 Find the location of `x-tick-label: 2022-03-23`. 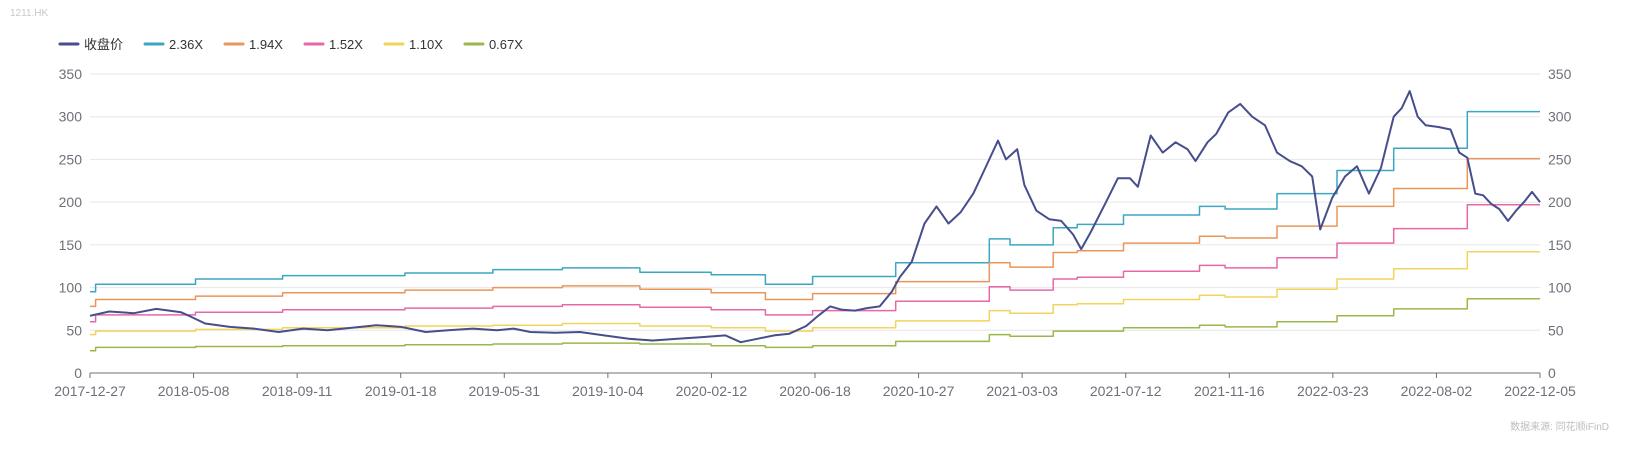

x-tick-label: 2022-03-23 is located at coordinates (1333, 391).